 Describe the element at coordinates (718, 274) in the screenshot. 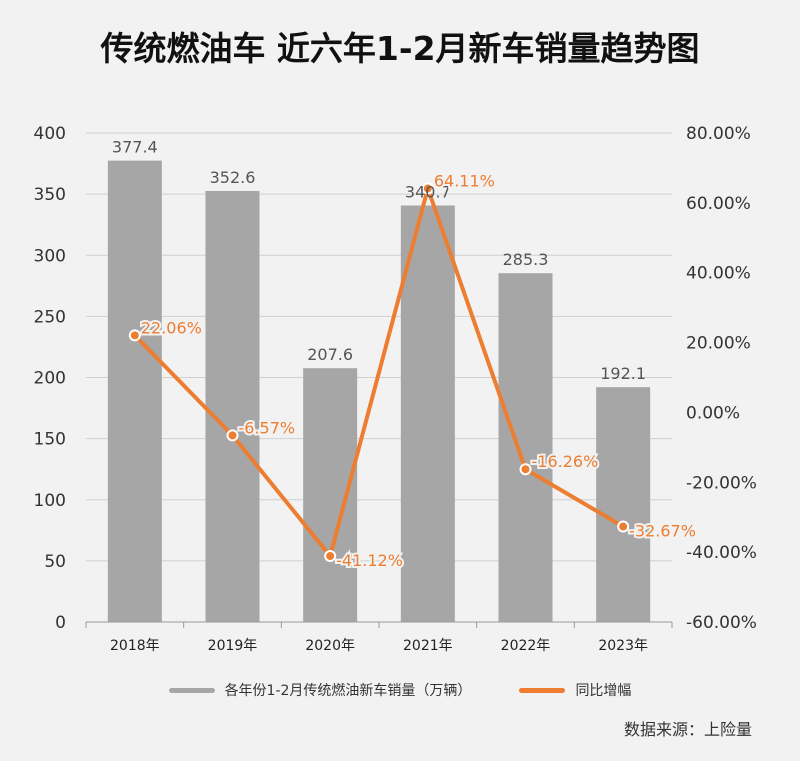

I see `y-right-tick-label: 40.00%` at that location.